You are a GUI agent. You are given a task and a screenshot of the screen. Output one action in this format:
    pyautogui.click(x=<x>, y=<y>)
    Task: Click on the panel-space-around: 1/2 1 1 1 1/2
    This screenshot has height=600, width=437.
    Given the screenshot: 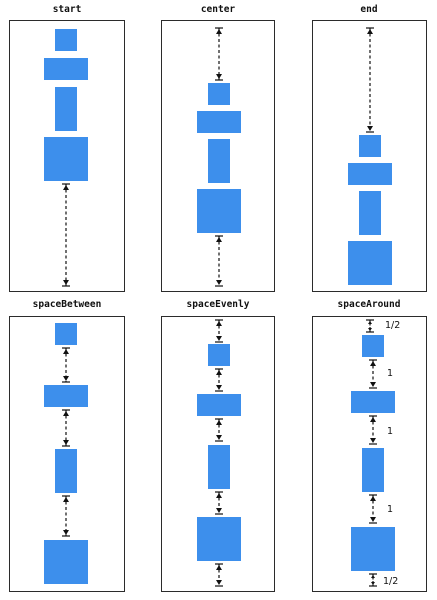 What is the action you would take?
    pyautogui.click(x=369, y=454)
    